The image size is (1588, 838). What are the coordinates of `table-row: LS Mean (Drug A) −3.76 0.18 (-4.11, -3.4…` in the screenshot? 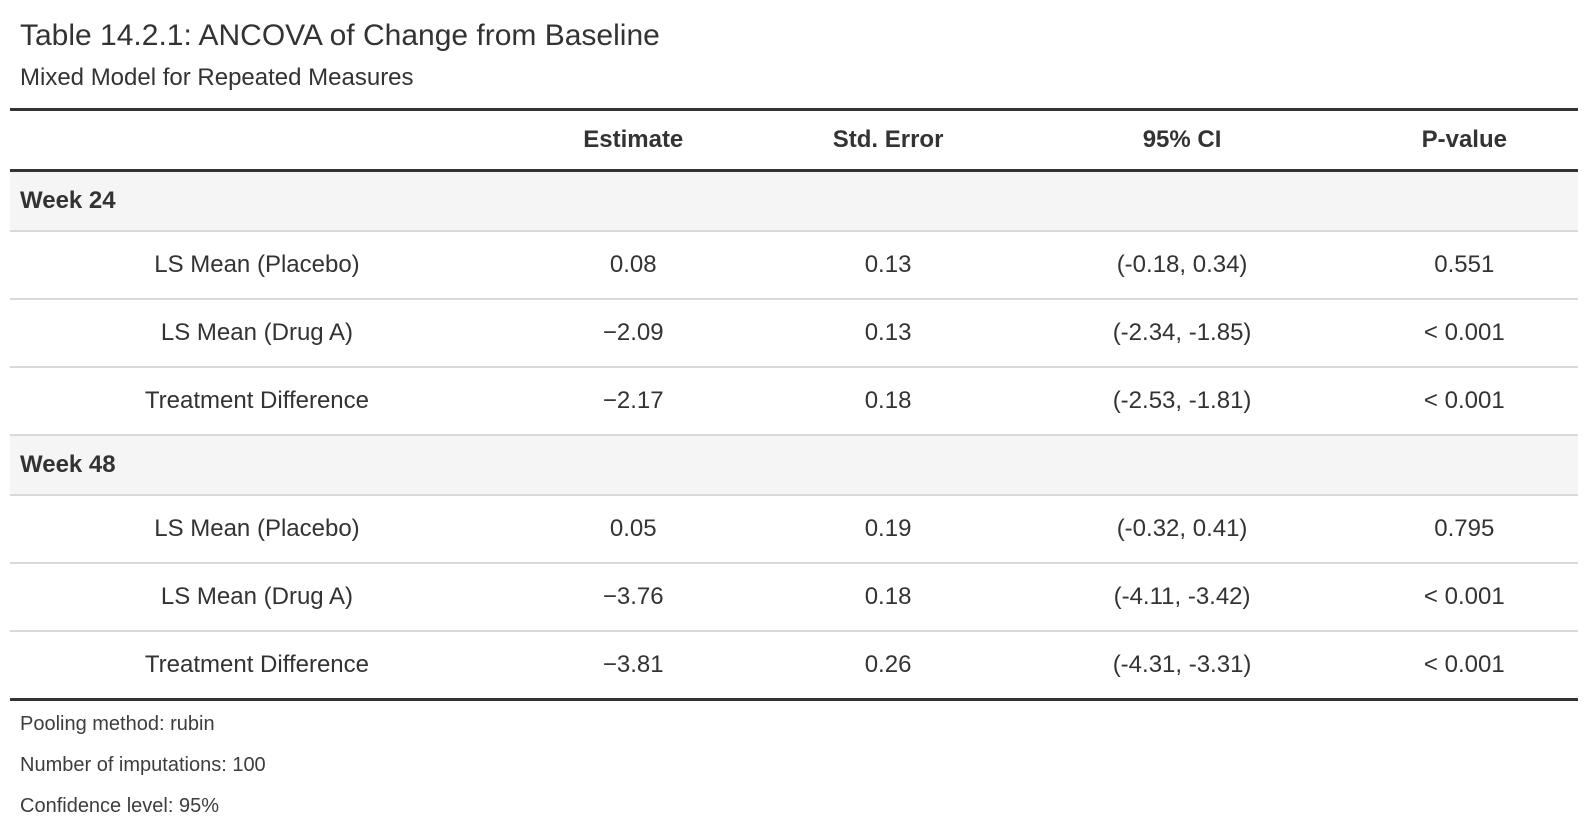 It's located at (794, 597).